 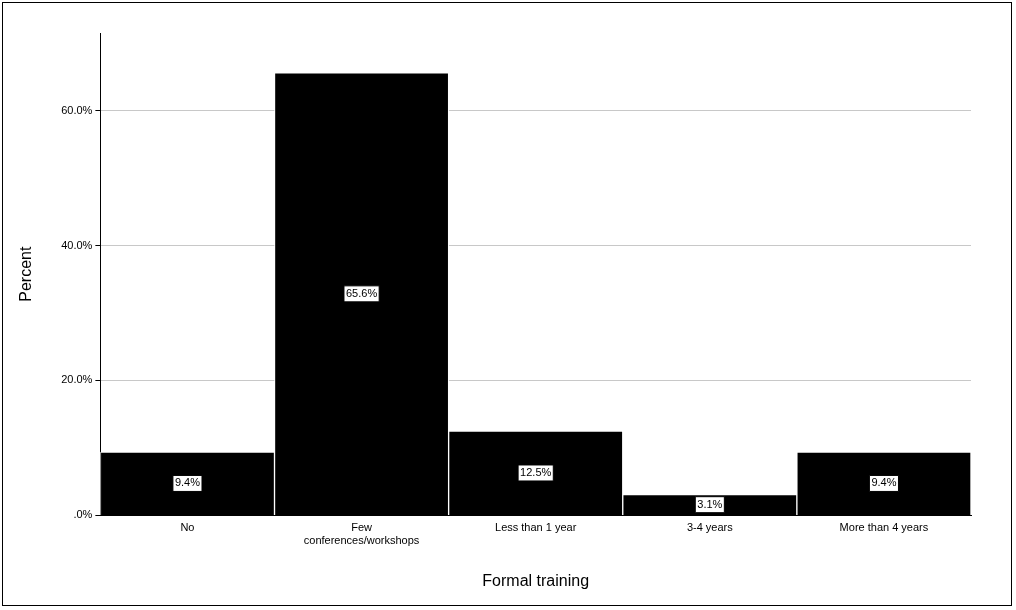 I want to click on x-tick-label: 3-4 years, so click(x=710, y=527).